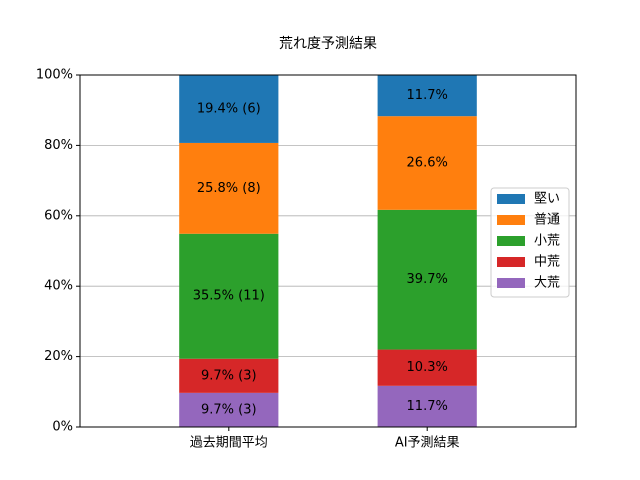 This screenshot has width=640, height=480. Describe the element at coordinates (58, 286) in the screenshot. I see `y-tick-label: 40%` at that location.